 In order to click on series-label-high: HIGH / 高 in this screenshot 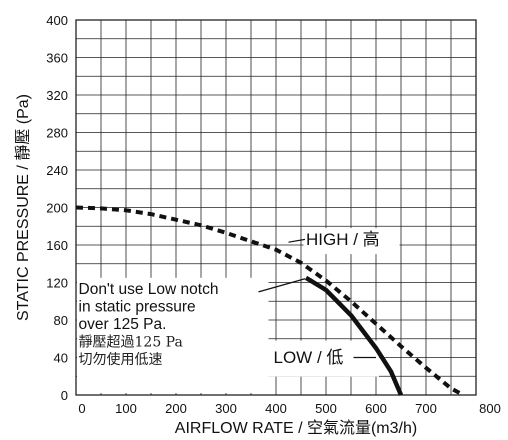, I will do `click(343, 239)`.